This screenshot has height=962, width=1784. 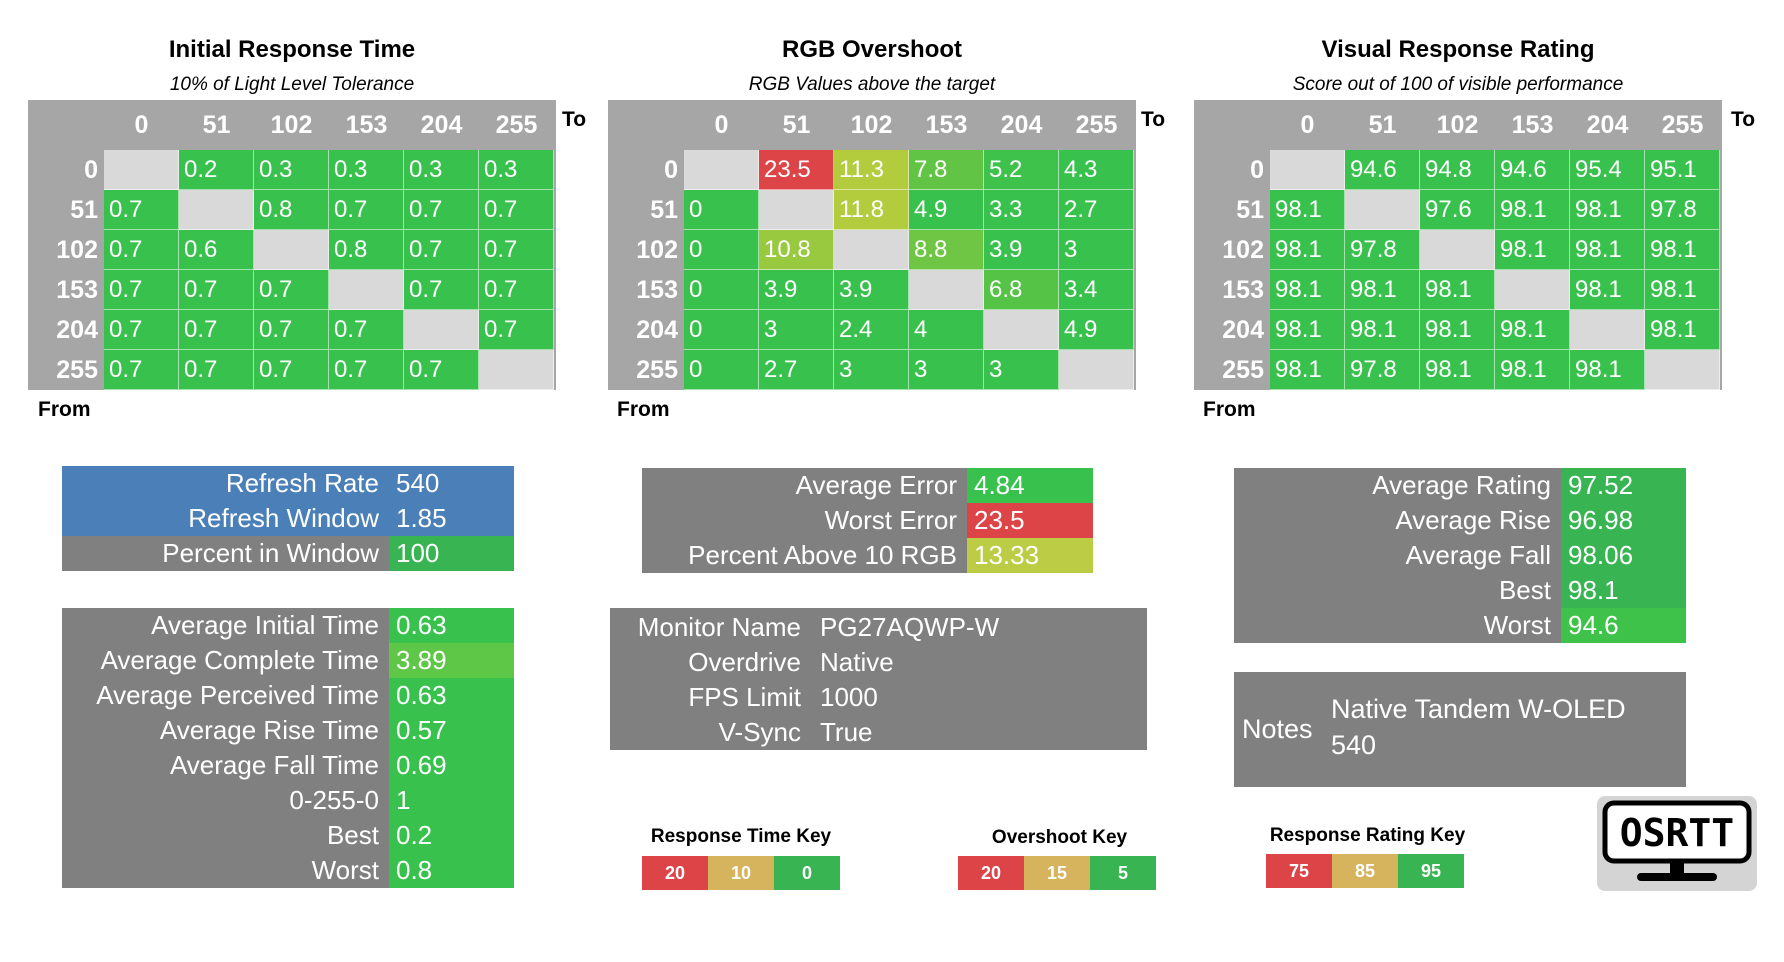 What do you see at coordinates (719, 627) in the screenshot?
I see `stat-label: Monitor Name` at bounding box center [719, 627].